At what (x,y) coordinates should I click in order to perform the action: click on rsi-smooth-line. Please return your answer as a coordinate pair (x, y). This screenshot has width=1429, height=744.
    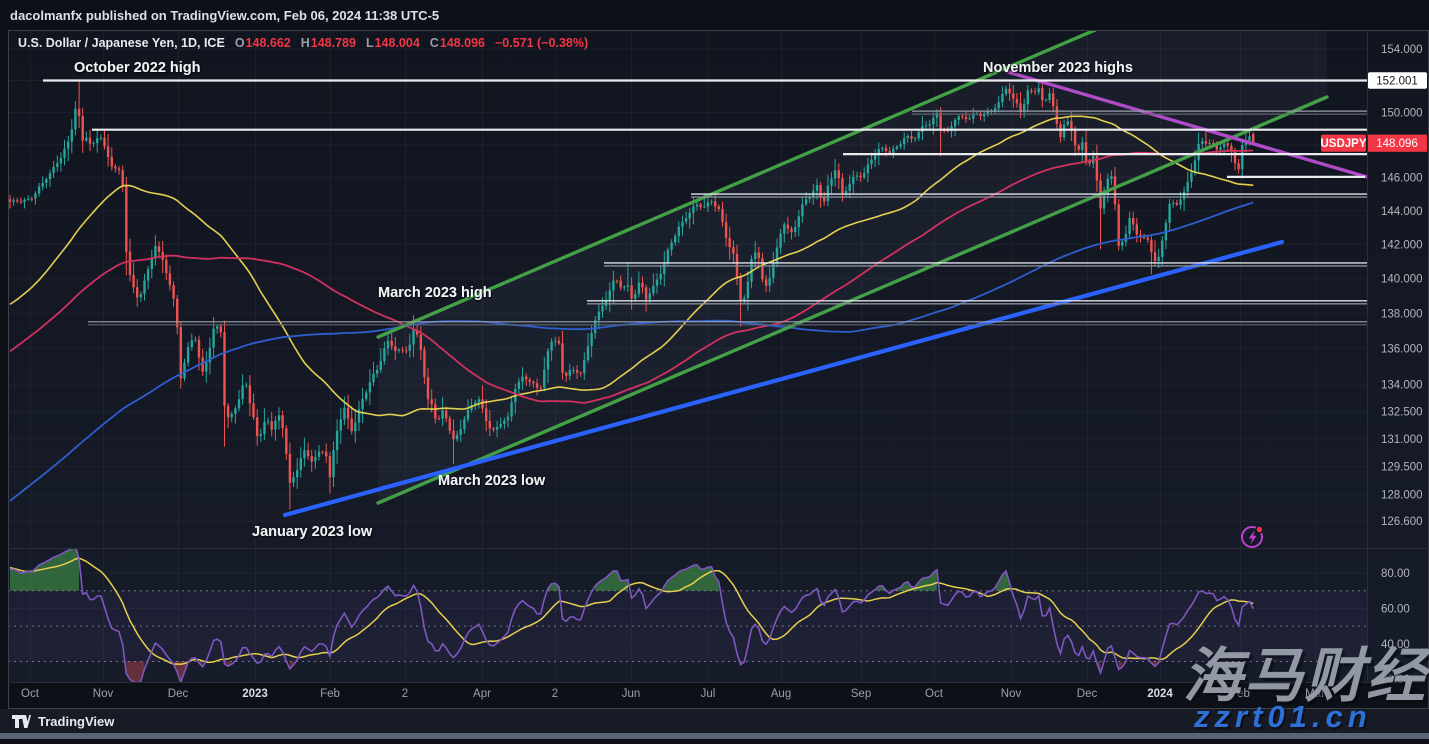
    Looking at the image, I should click on (631, 611).